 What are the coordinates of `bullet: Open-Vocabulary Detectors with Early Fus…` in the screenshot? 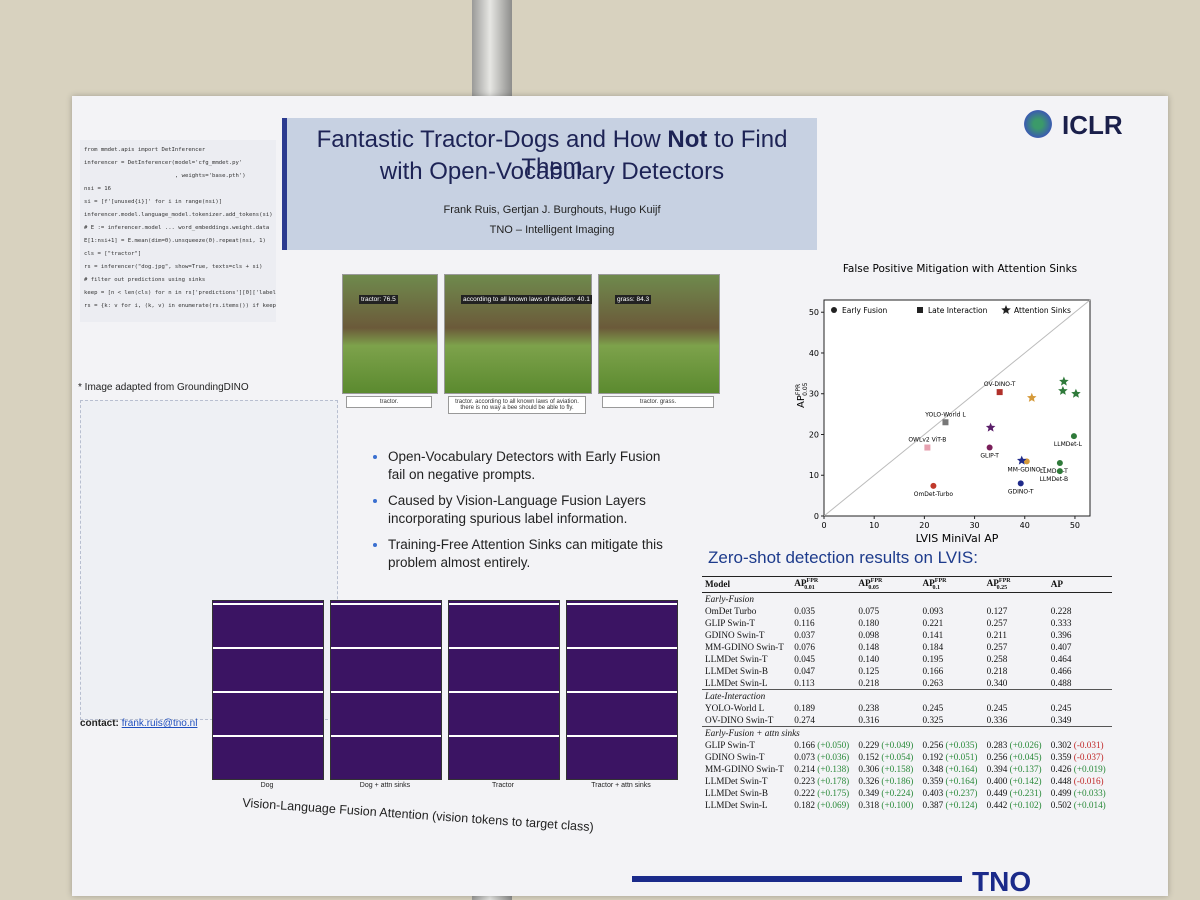 It's located at (533, 466).